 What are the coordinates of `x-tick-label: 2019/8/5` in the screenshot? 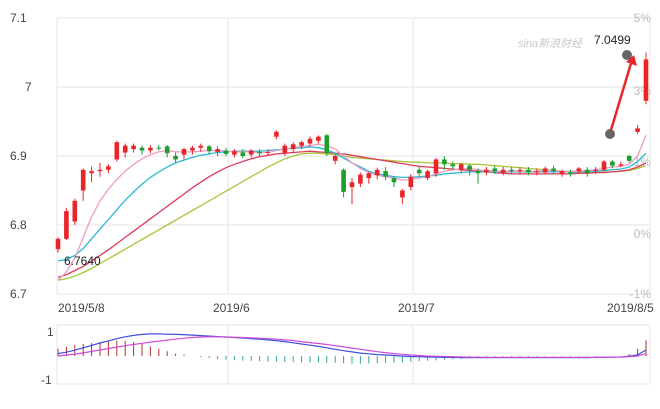 It's located at (630, 308).